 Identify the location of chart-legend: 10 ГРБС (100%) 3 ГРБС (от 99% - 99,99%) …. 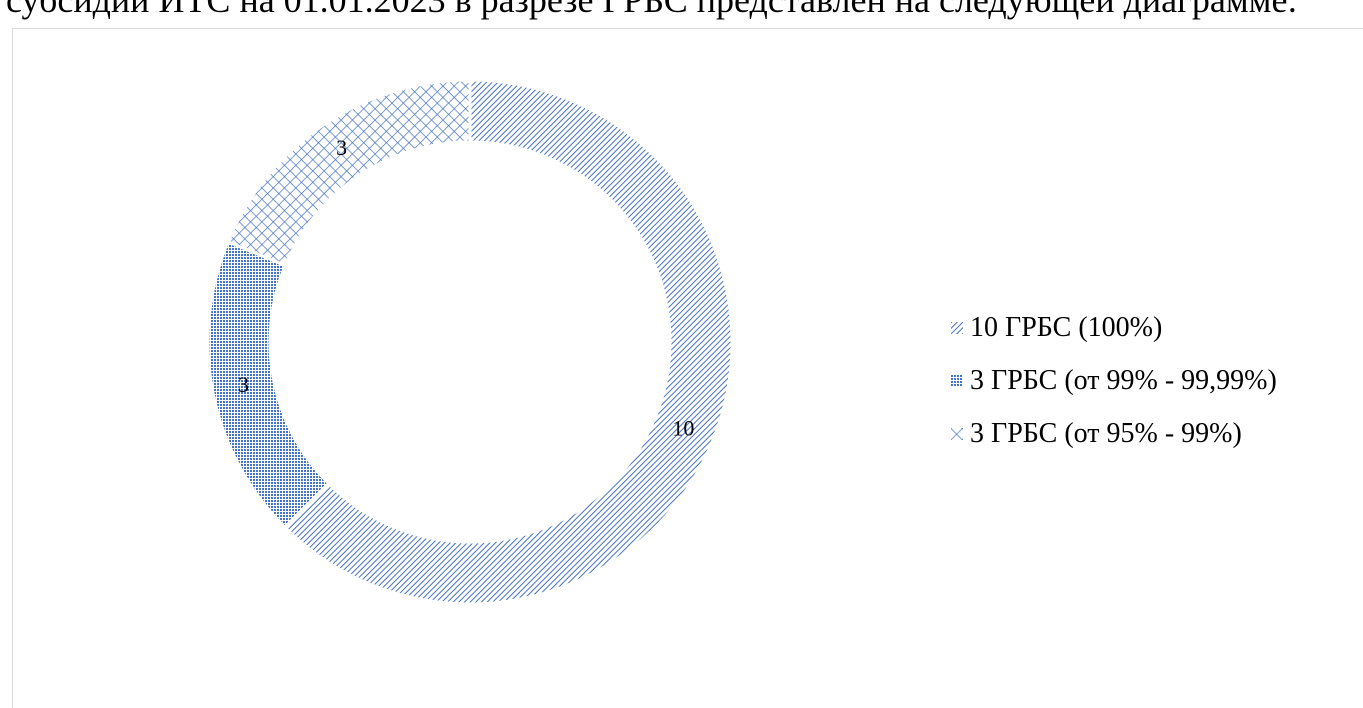
(1114, 380).